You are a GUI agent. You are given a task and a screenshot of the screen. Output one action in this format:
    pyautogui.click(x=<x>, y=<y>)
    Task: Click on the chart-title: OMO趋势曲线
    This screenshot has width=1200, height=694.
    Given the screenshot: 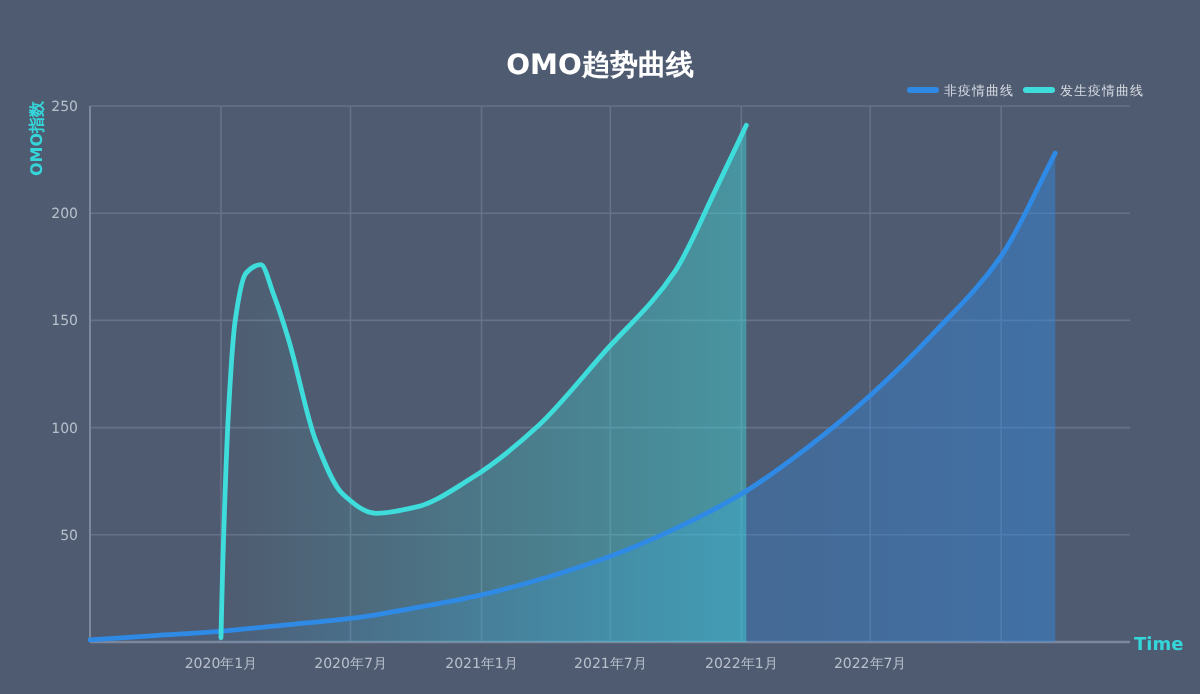 What is the action you would take?
    pyautogui.click(x=600, y=66)
    